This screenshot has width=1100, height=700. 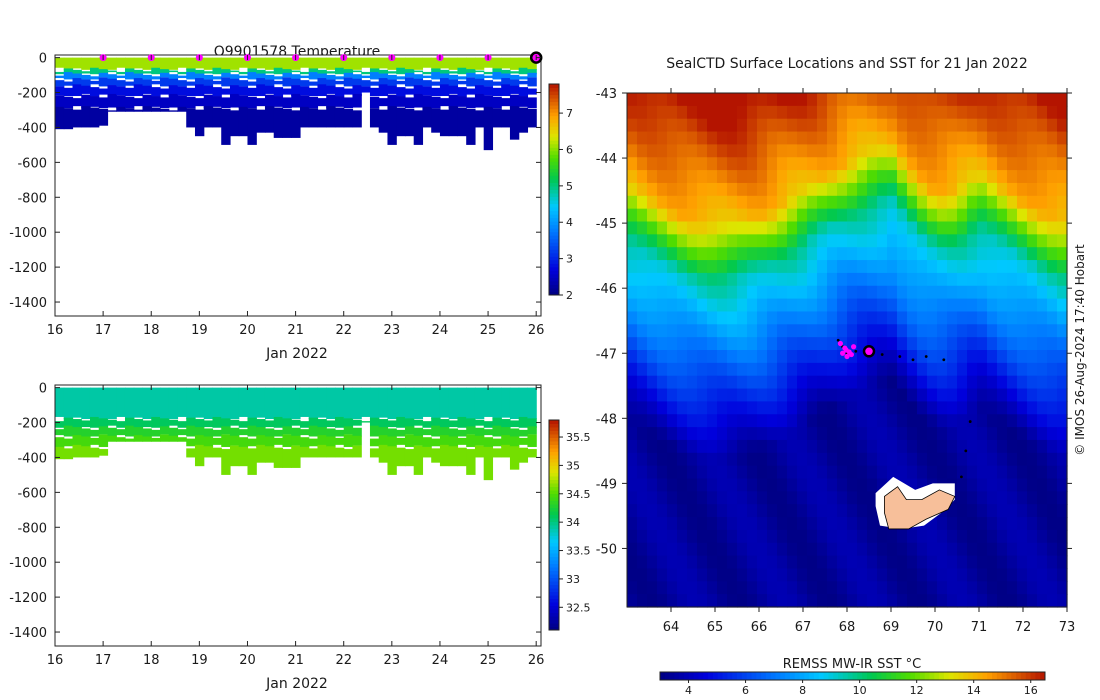 What do you see at coordinates (55, 330) in the screenshot?
I see `x-tick-label: 16` at bounding box center [55, 330].